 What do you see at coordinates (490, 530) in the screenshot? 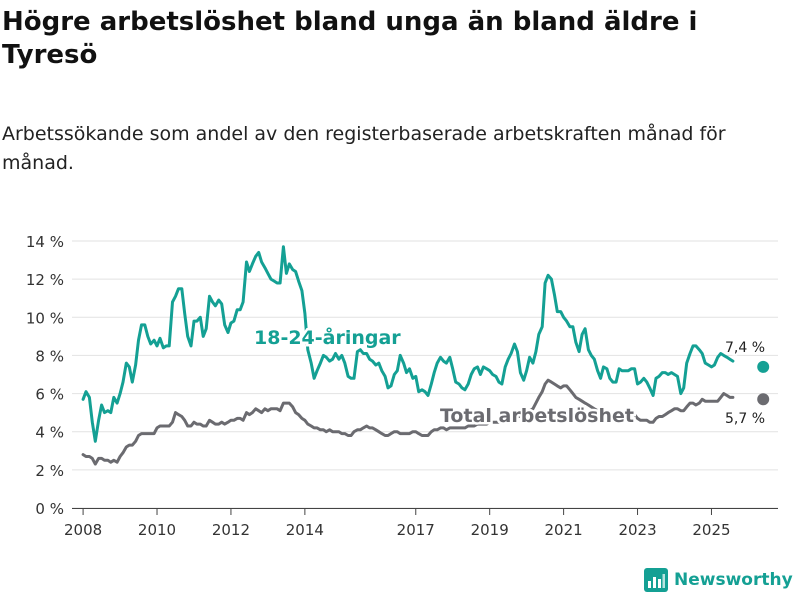
I see `x-tick-label: 2019` at bounding box center [490, 530].